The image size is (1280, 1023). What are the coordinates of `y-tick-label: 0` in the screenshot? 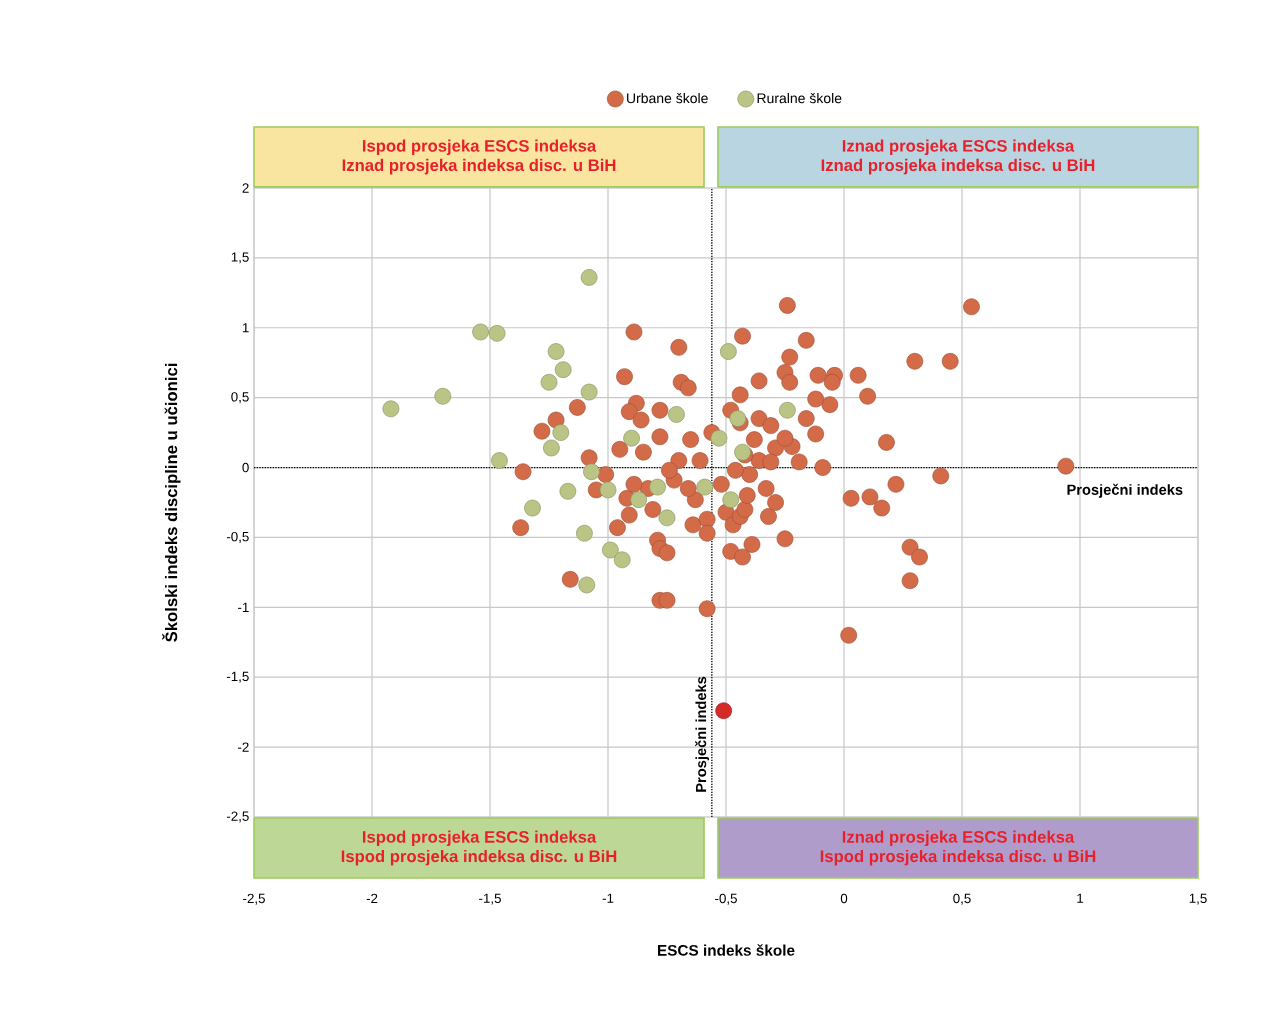 It's located at (245, 467).